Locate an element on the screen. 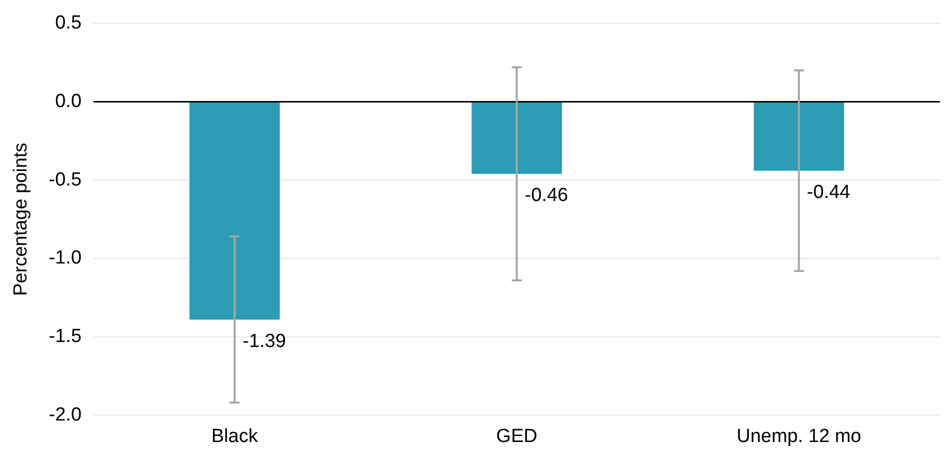 The height and width of the screenshot is (464, 948). y-tick-label: -1.5 is located at coordinates (65, 337).